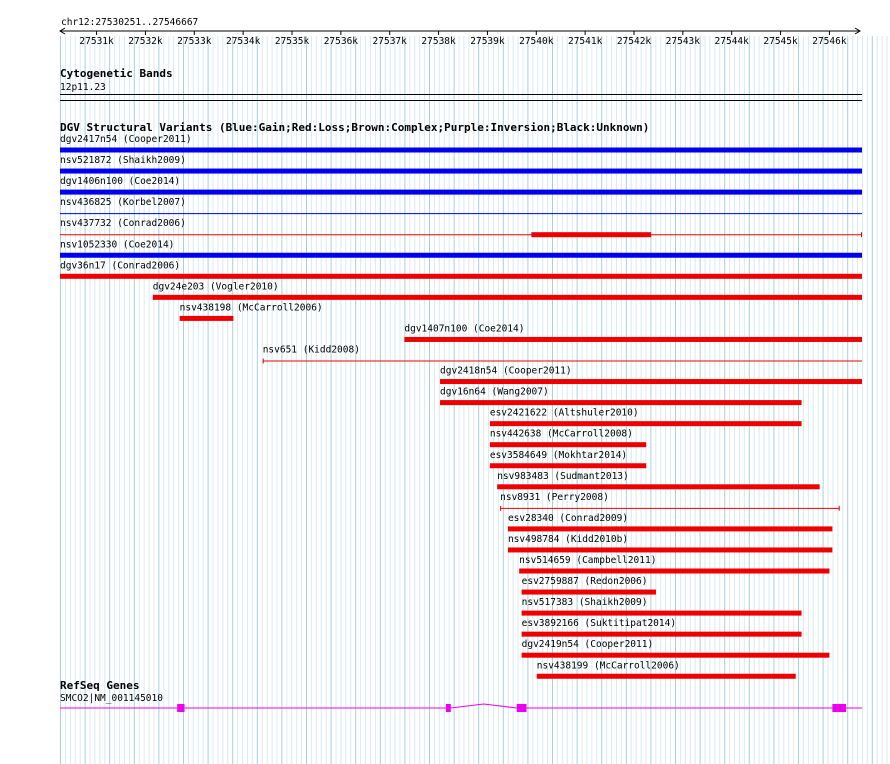 The image size is (890, 764). I want to click on dgv-variant: dgv1406n100 (Coe2014), so click(461, 185).